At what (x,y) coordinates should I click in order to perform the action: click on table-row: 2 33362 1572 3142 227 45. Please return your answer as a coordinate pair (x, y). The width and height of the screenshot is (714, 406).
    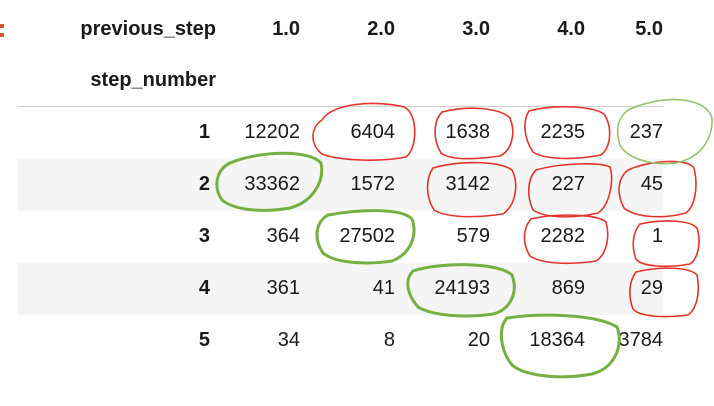
    Looking at the image, I should click on (340, 184).